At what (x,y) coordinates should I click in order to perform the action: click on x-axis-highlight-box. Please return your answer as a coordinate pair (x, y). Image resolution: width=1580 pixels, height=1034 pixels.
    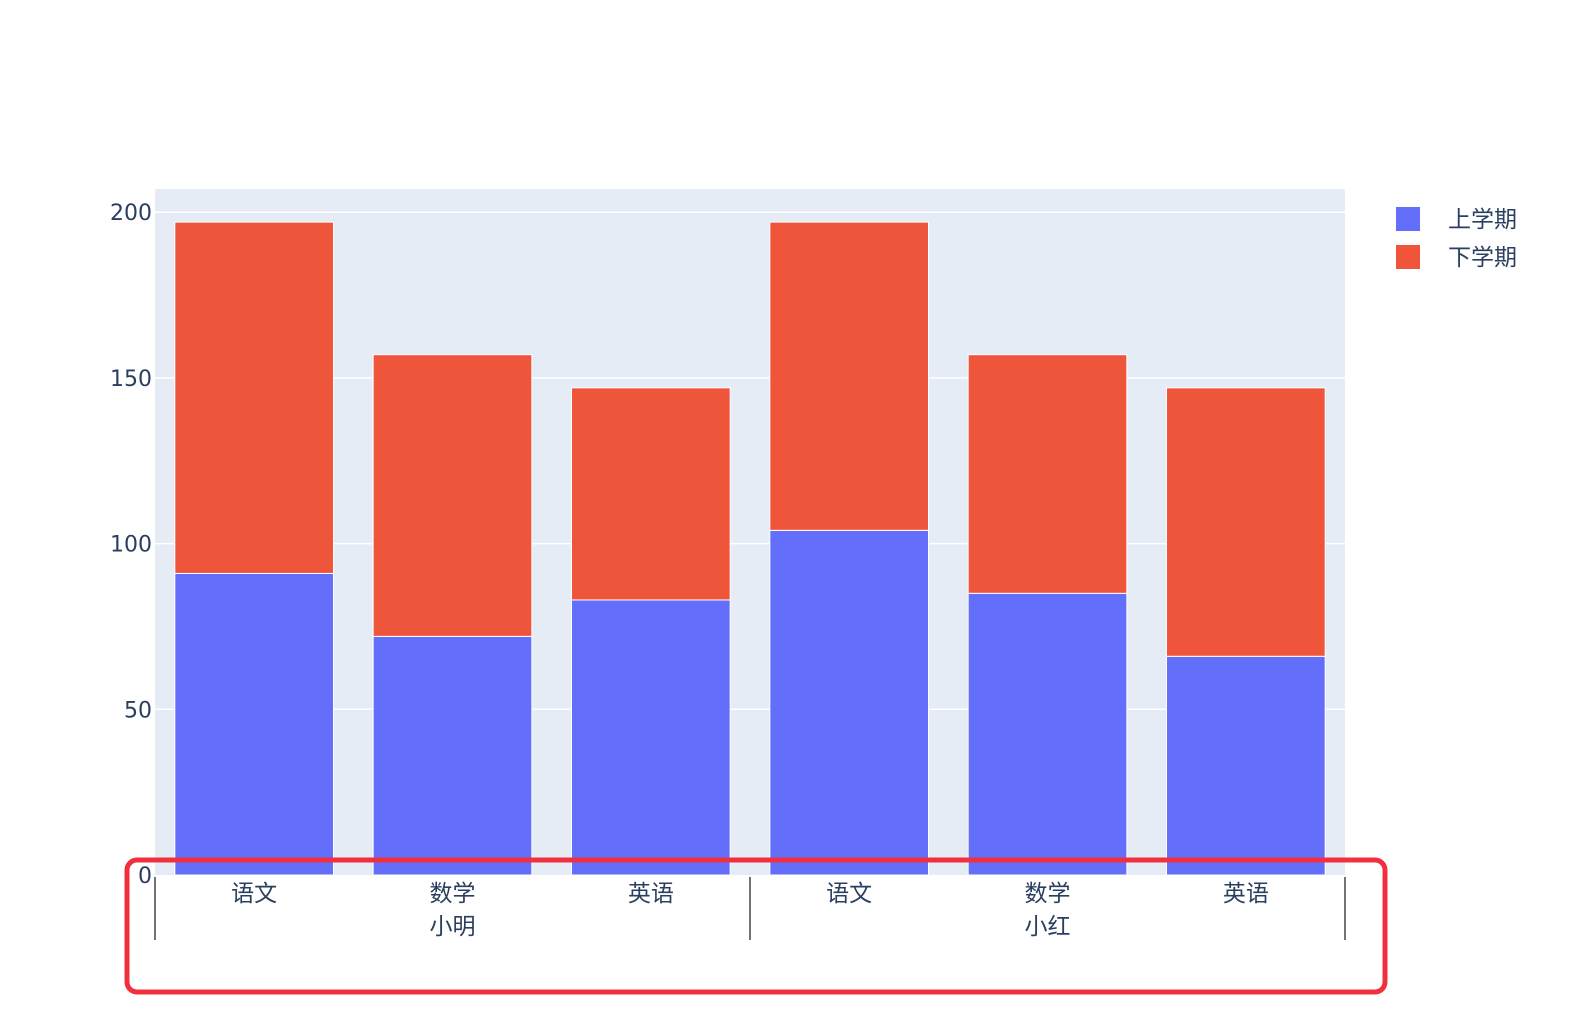
    Looking at the image, I should click on (756, 926).